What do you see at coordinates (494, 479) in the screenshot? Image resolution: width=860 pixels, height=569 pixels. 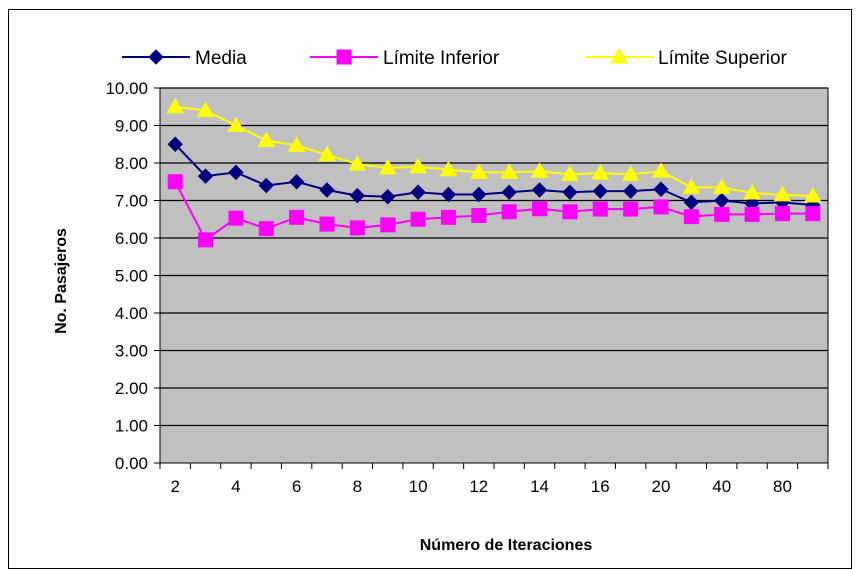 I see `x-axis-ticks: 2 4 6 8 10 12 14 16 20 40 80` at bounding box center [494, 479].